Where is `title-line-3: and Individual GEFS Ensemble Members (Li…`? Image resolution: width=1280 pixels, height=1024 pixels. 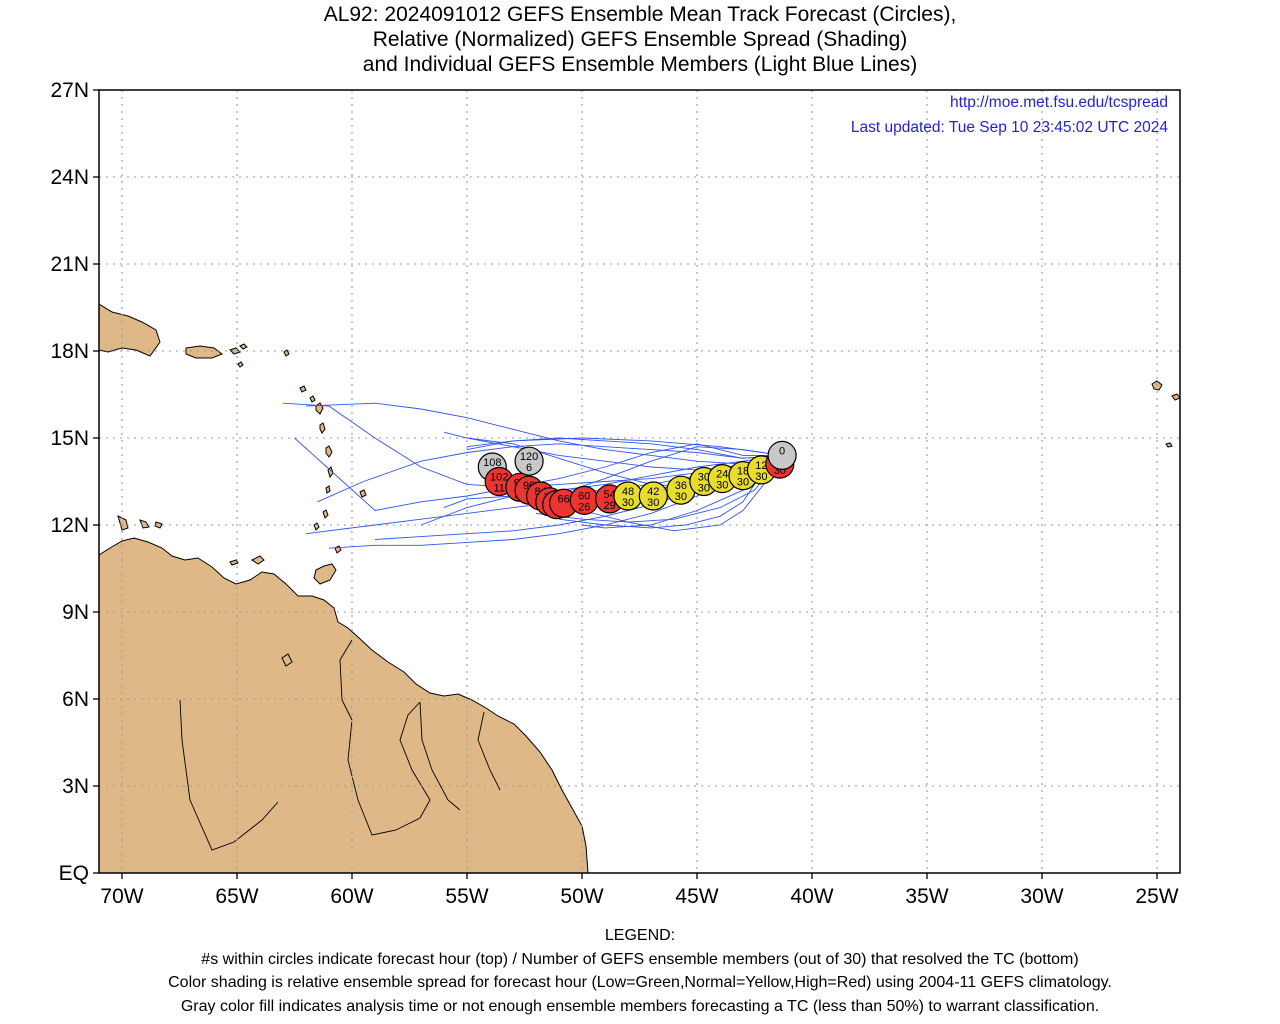
title-line-3: and Individual GEFS Ensemble Members (Li… is located at coordinates (640, 64).